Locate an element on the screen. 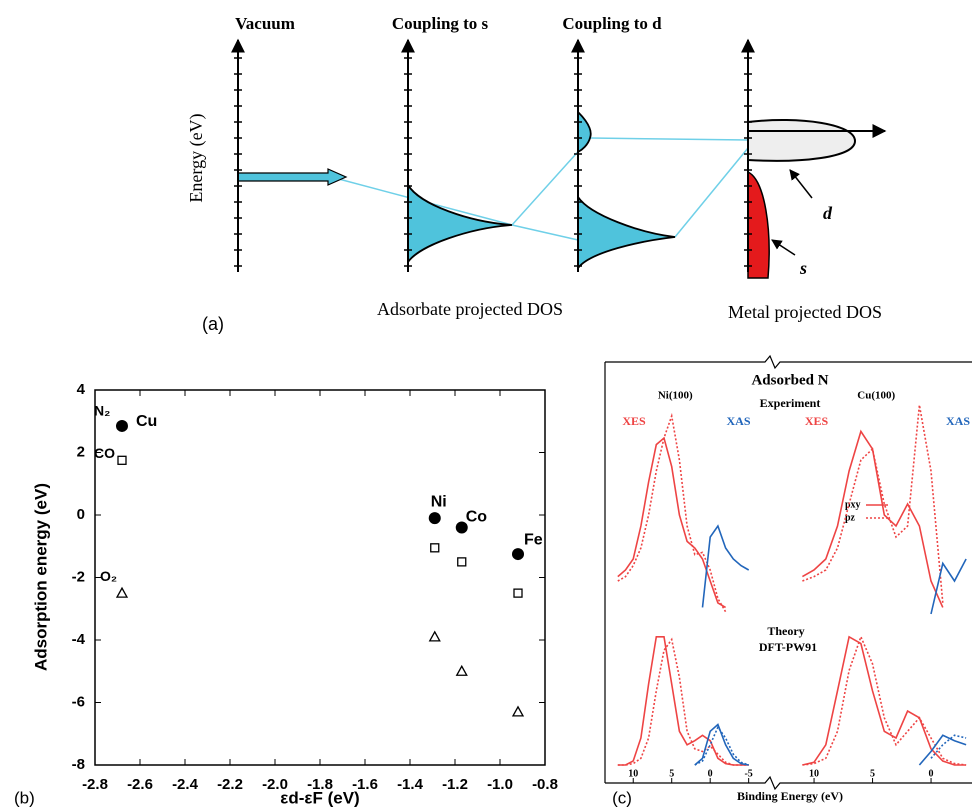  y-axis-label: Adsorption energy (eV) is located at coordinates (40, 577).